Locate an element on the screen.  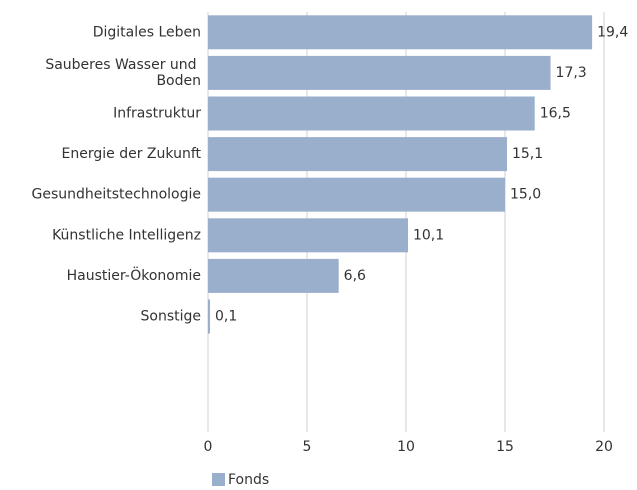
y-tick-label: Künstliche Intelligenz is located at coordinates (126, 235).